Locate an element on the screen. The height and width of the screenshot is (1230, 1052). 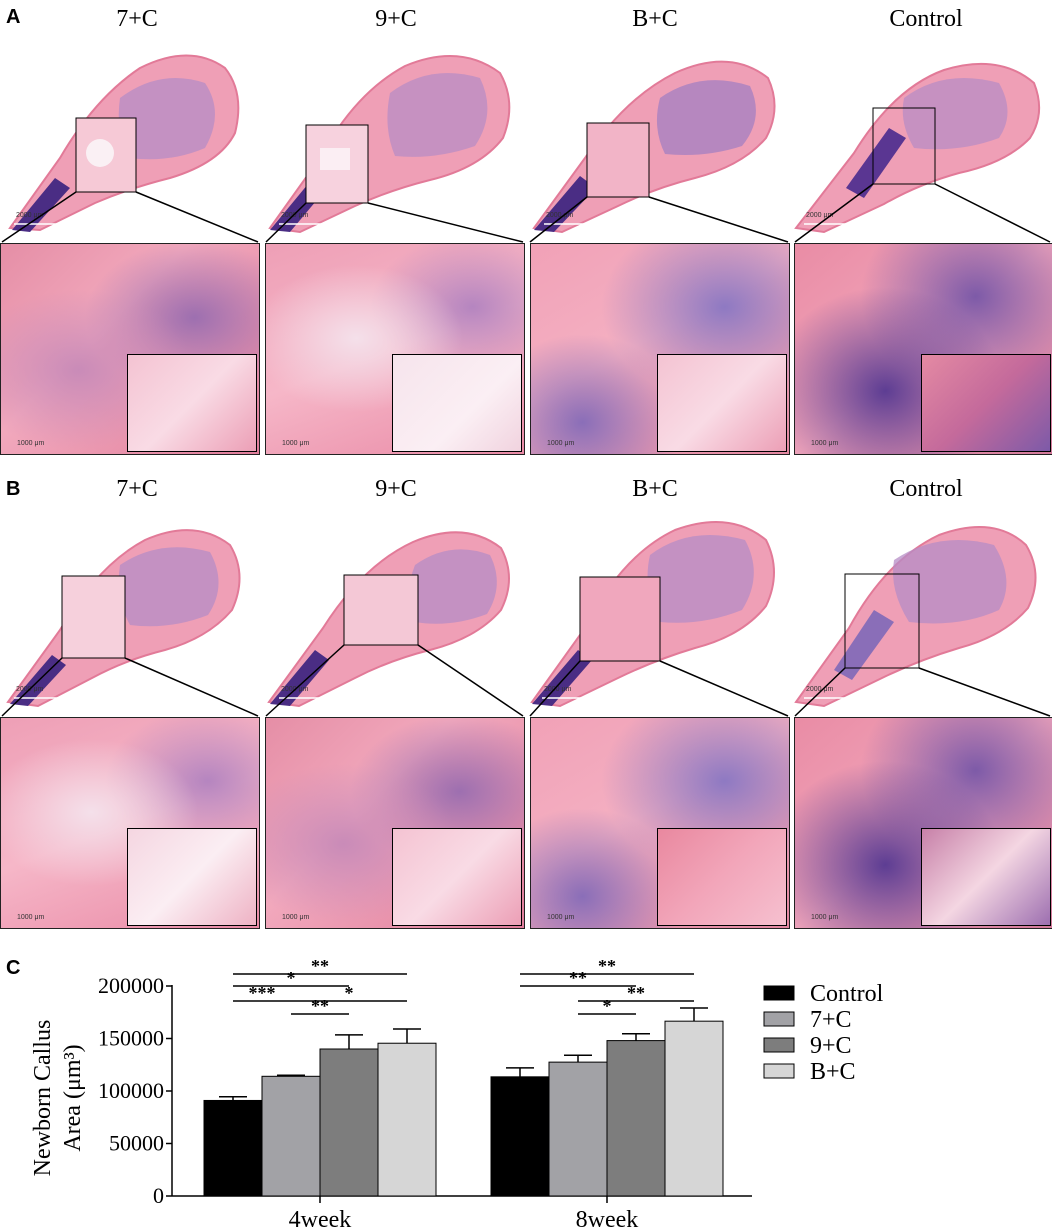
significance-stars: *** is located at coordinates (262, 993).